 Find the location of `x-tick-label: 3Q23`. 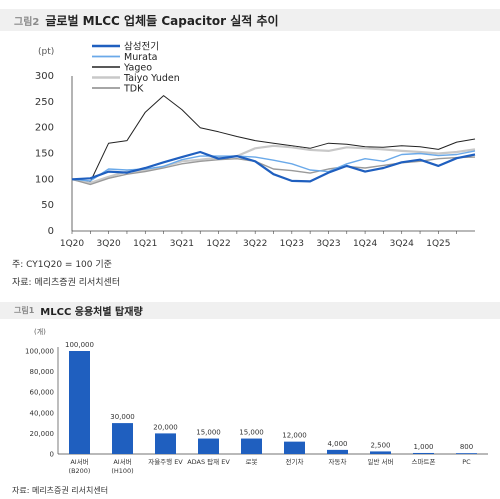

x-tick-label: 3Q23 is located at coordinates (328, 244).